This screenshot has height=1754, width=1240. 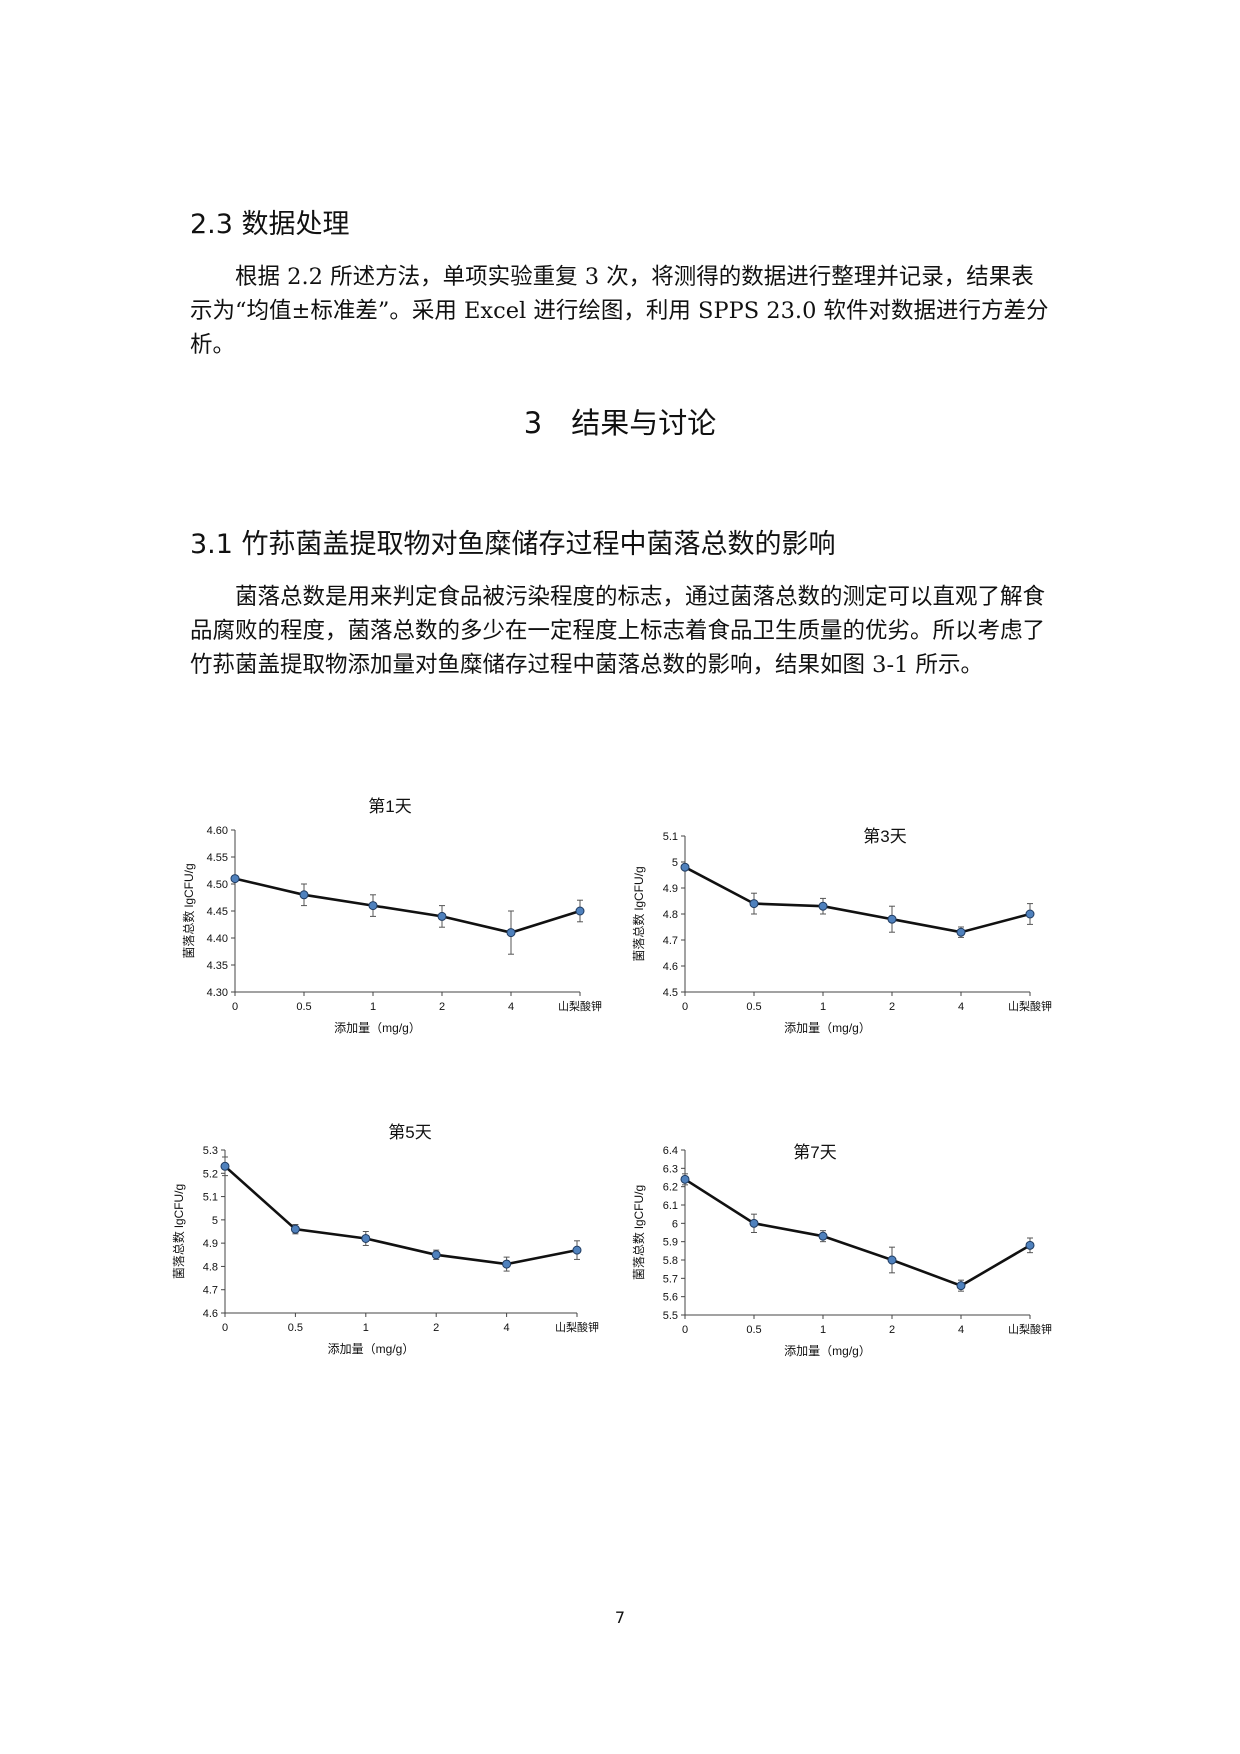 I want to click on chart-day3-x-tick-label: 0, so click(x=685, y=1007).